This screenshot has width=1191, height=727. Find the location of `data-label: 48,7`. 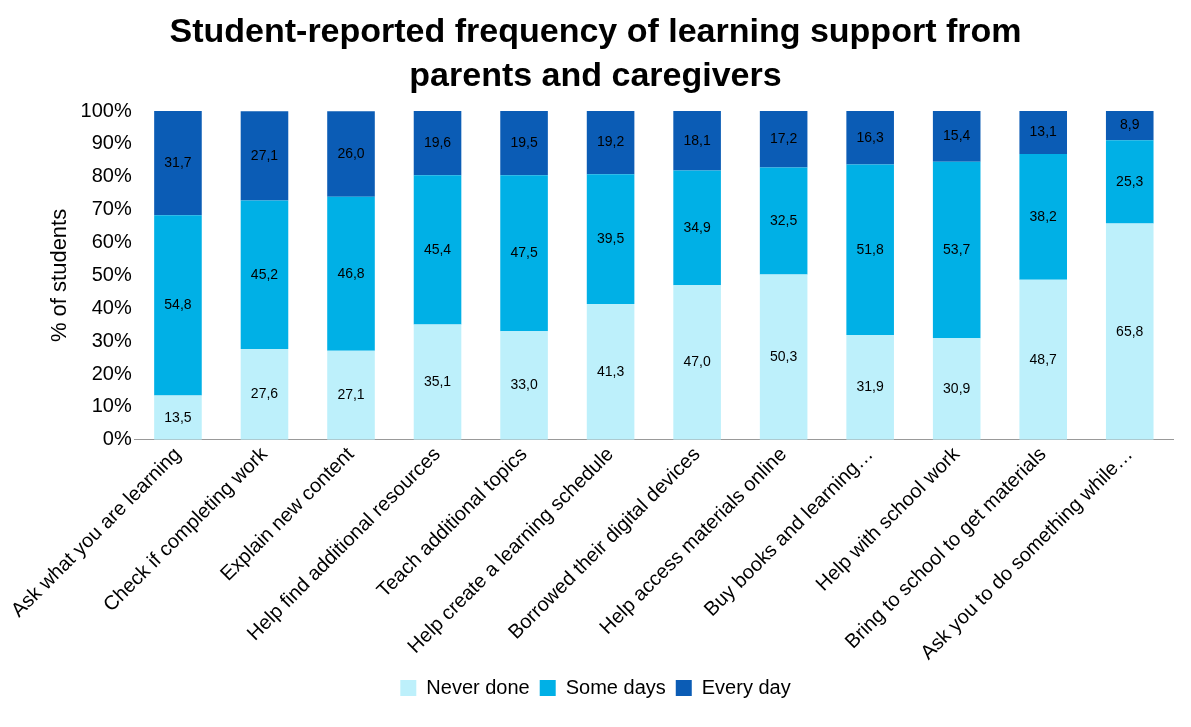

data-label: 48,7 is located at coordinates (1043, 358).